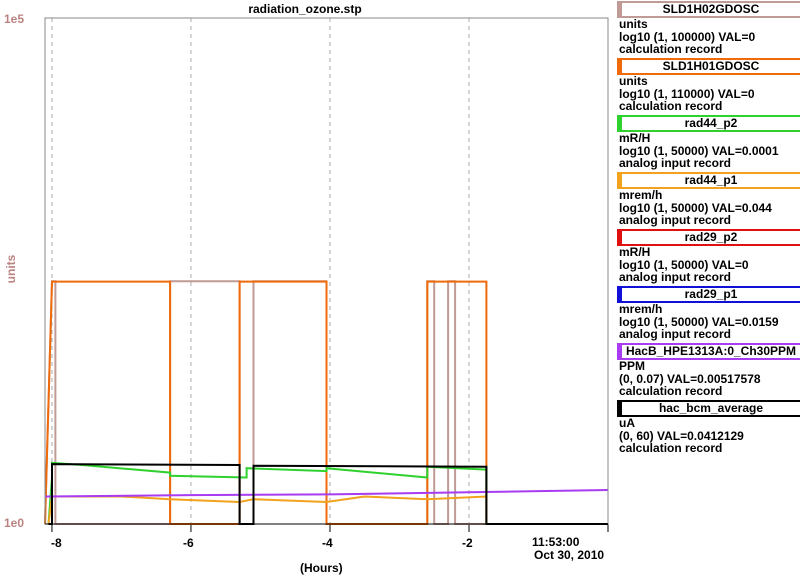 The width and height of the screenshot is (800, 578). I want to click on series-line-HacB_HPE1313A:0_Ch30PPM, so click(326, 493).